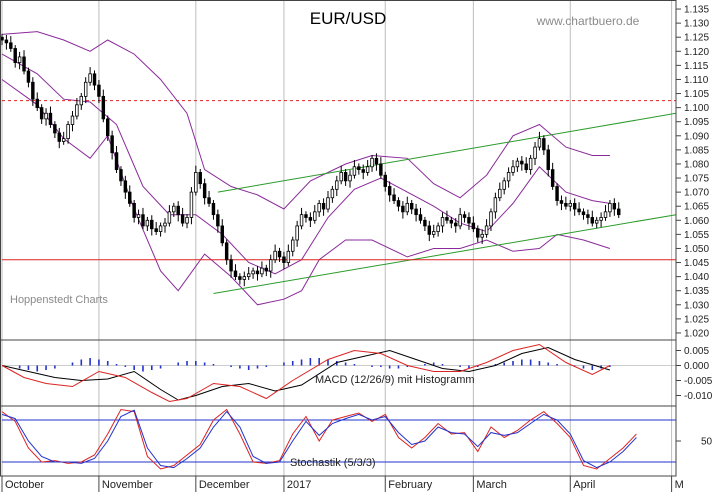 This screenshot has height=492, width=723. I want to click on y-tick-label: 1.045, so click(696, 263).